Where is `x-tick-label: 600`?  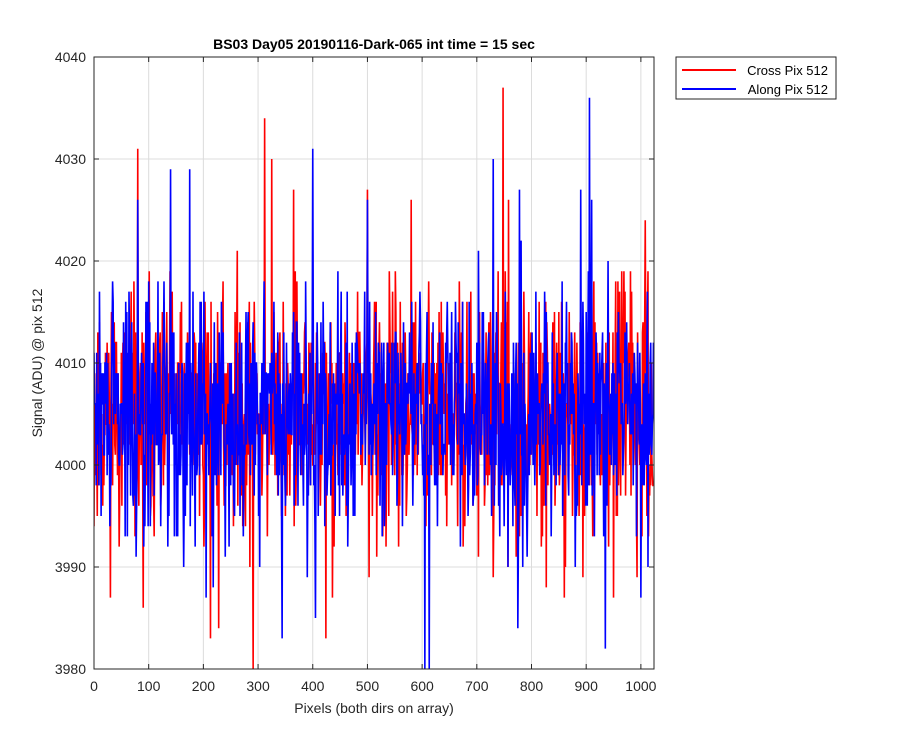
x-tick-label: 600 is located at coordinates (422, 686).